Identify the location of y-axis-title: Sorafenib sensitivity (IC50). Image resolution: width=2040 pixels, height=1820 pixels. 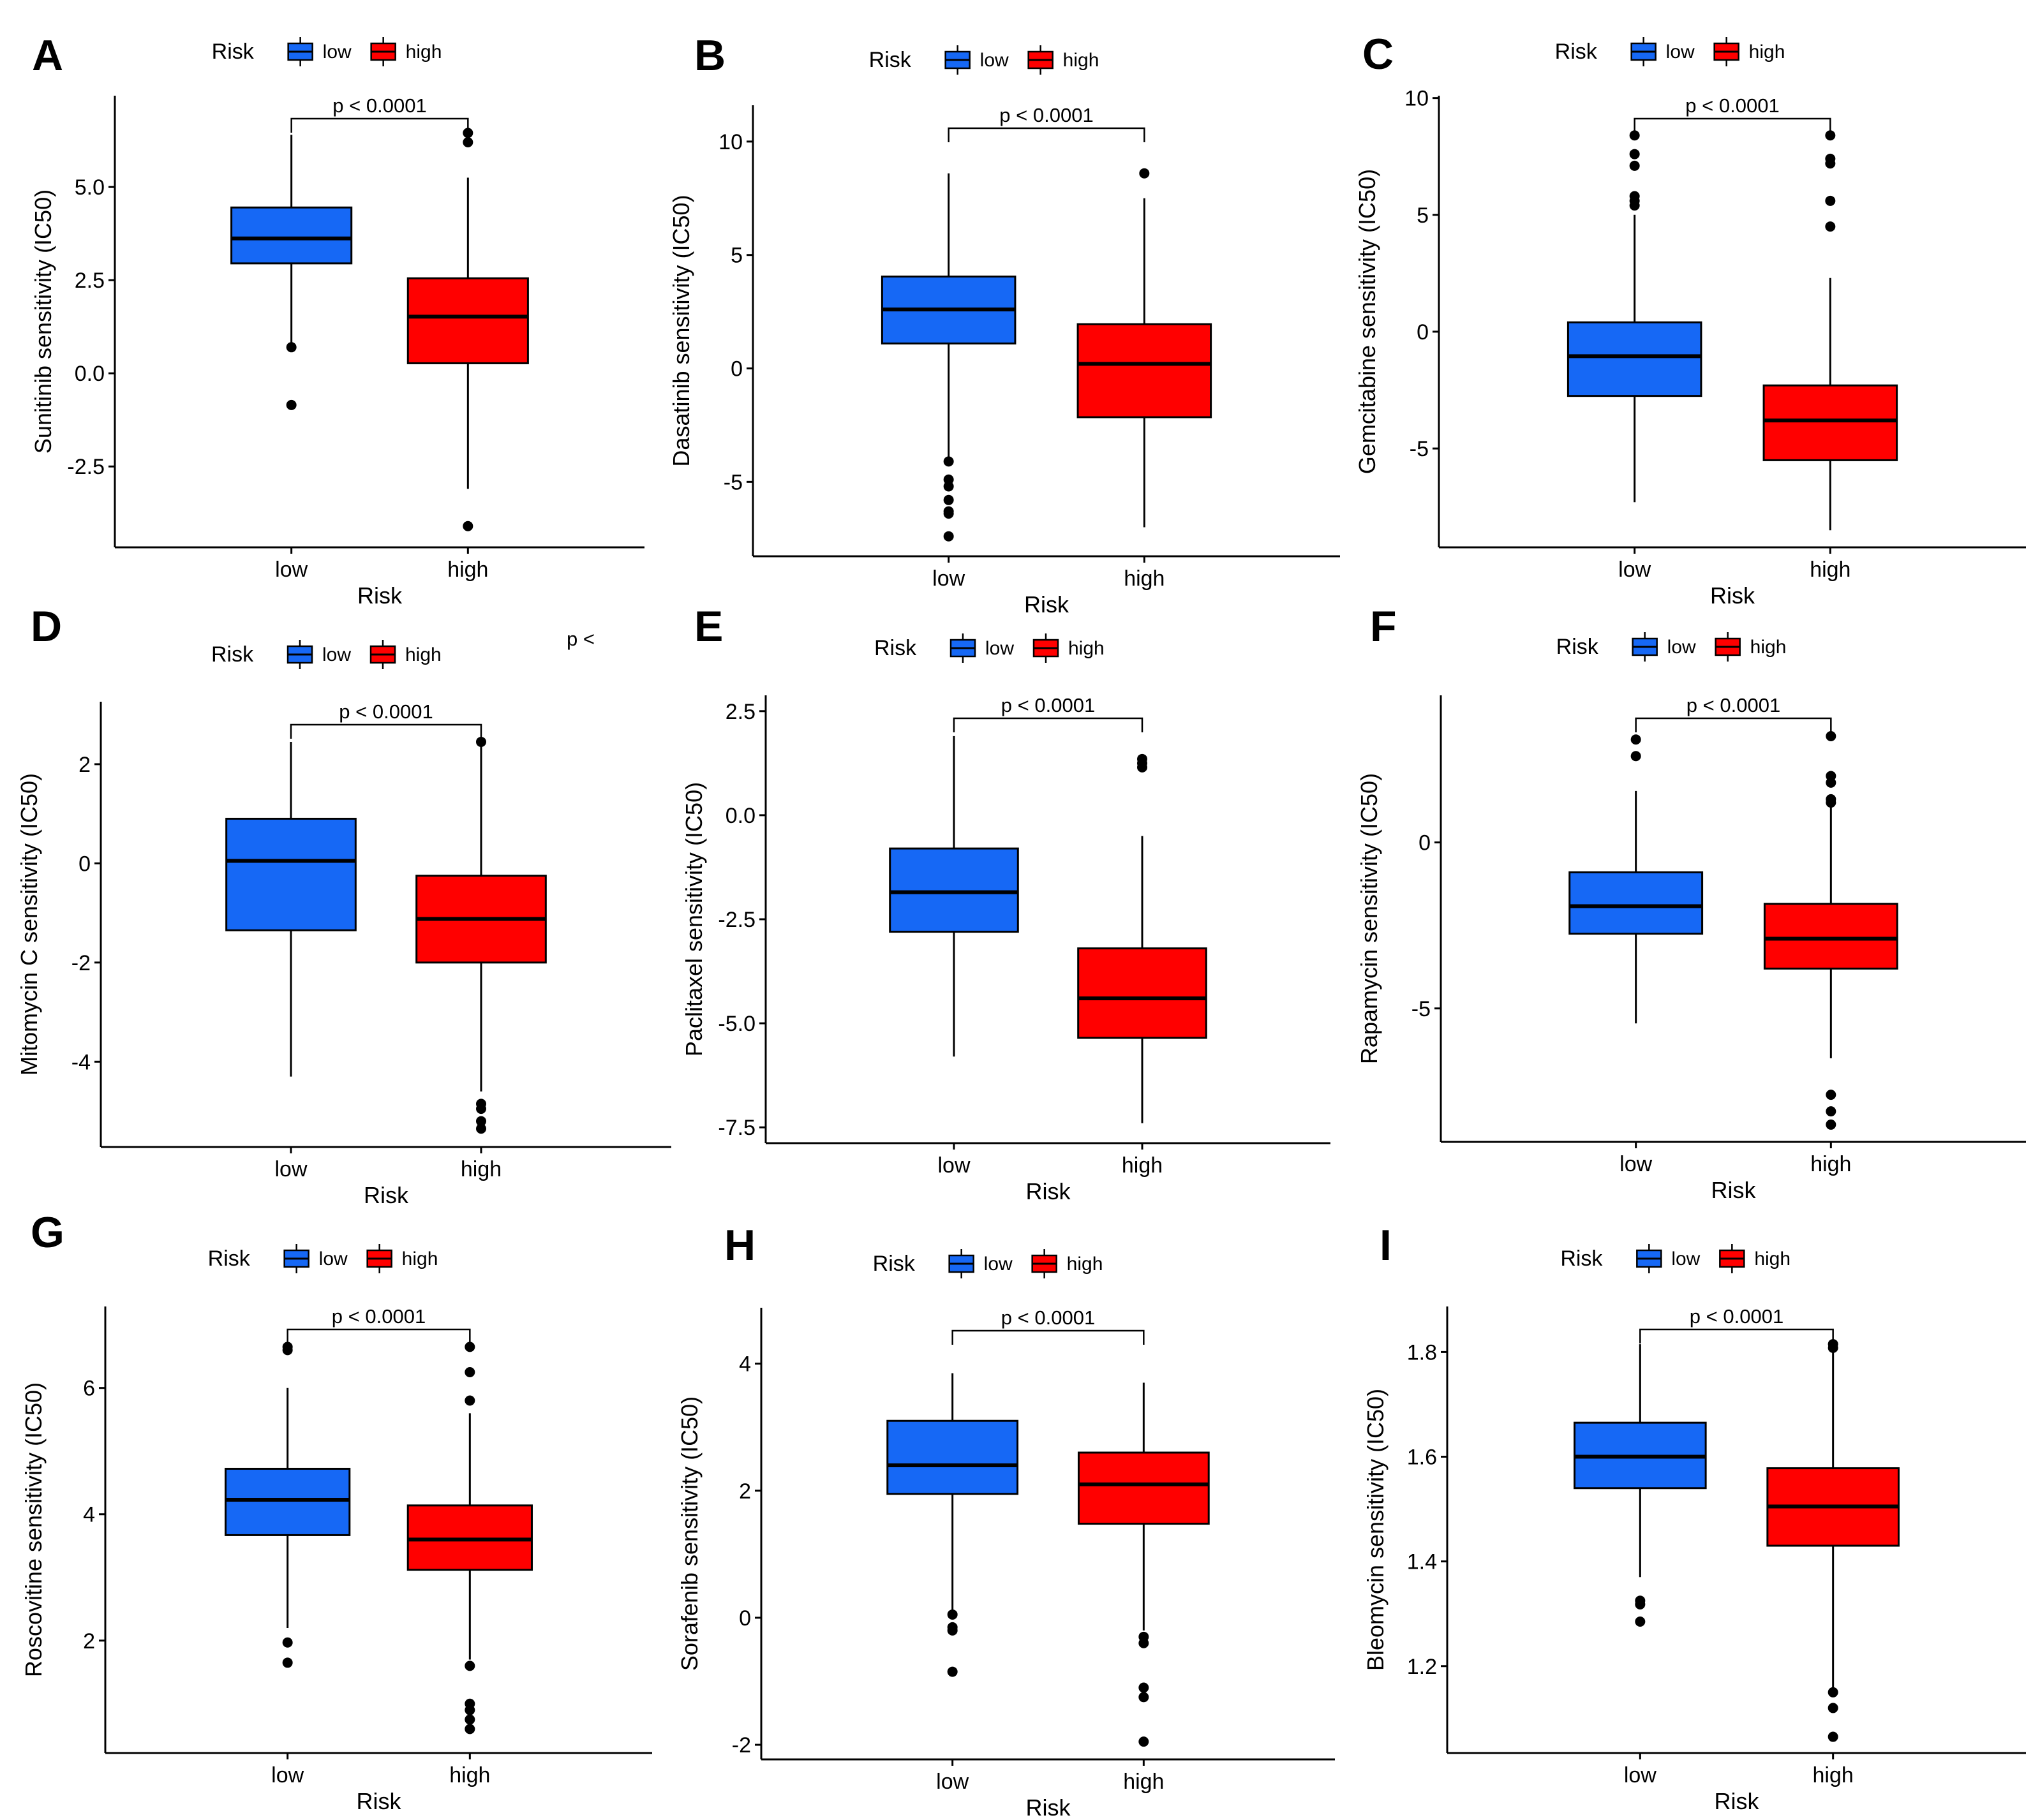
(689, 1533).